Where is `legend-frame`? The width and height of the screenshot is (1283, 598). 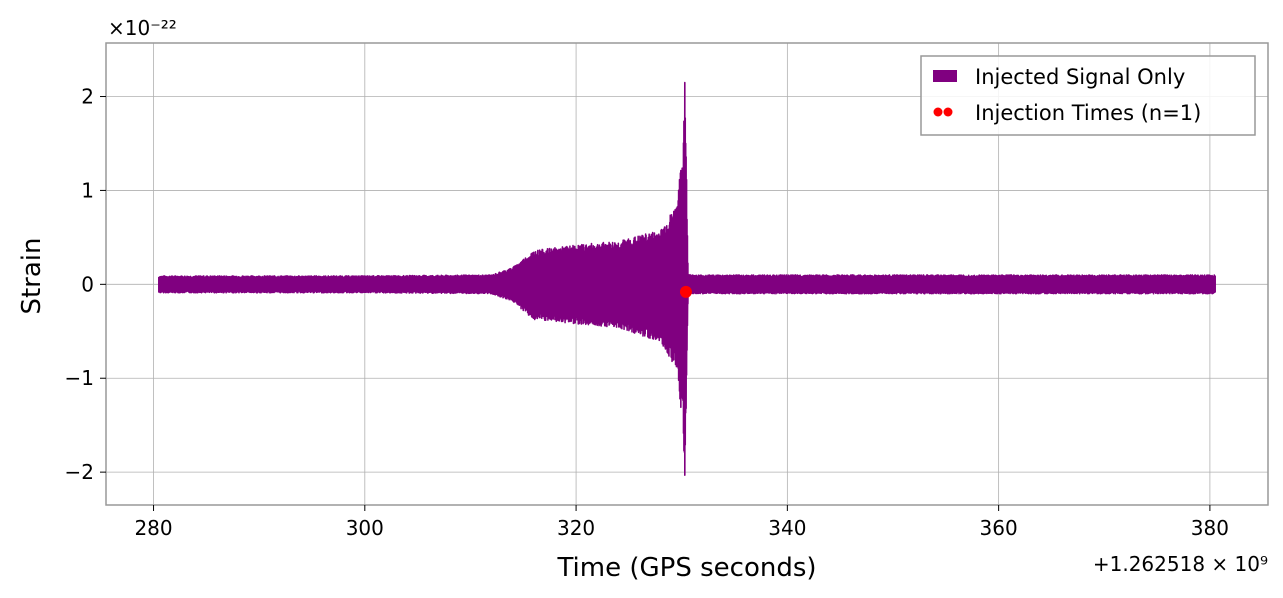 legend-frame is located at coordinates (1088, 95).